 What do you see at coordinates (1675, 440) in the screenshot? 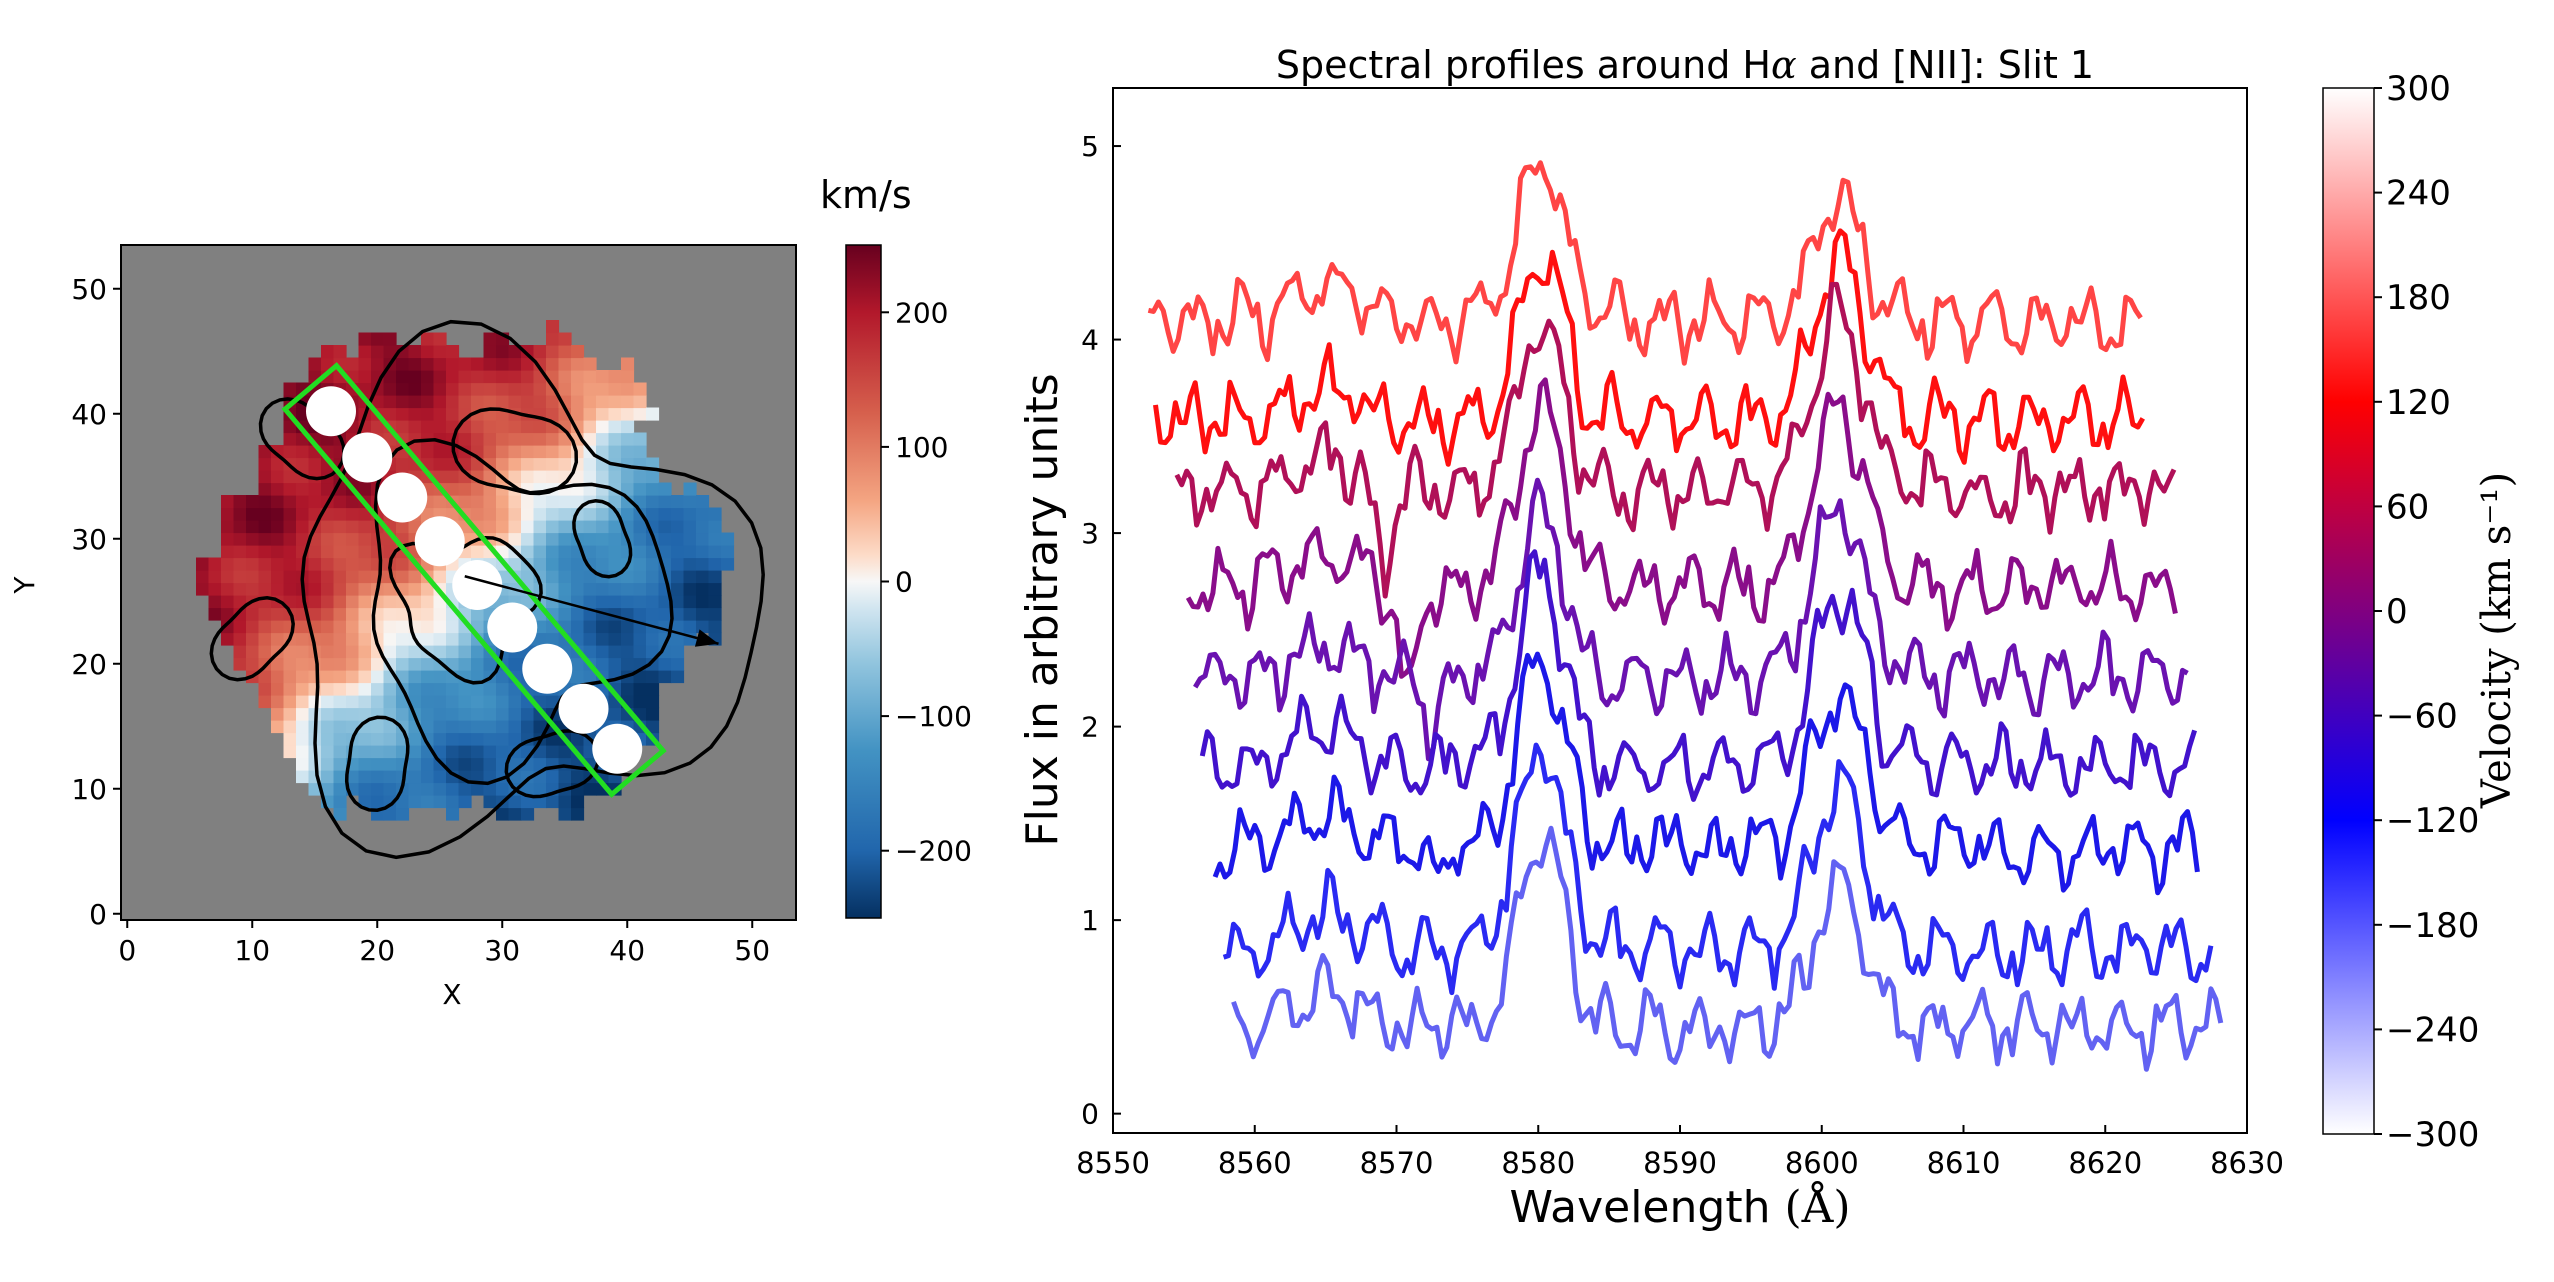
I see `spectrum-line` at bounding box center [1675, 440].